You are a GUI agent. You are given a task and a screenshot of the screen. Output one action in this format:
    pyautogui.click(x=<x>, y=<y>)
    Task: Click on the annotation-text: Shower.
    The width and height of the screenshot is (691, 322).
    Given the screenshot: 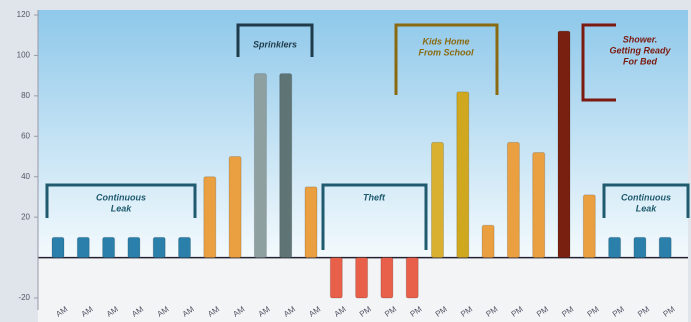 What is the action you would take?
    pyautogui.click(x=640, y=39)
    